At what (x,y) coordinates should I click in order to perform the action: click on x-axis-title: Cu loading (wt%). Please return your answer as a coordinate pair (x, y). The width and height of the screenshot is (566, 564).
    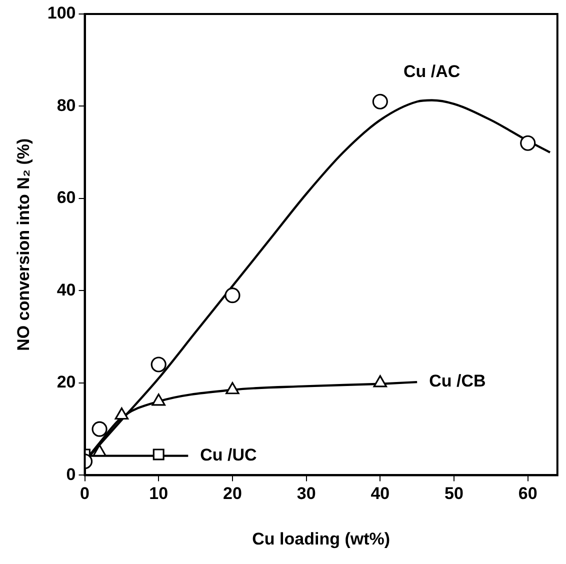
    Looking at the image, I should click on (321, 538).